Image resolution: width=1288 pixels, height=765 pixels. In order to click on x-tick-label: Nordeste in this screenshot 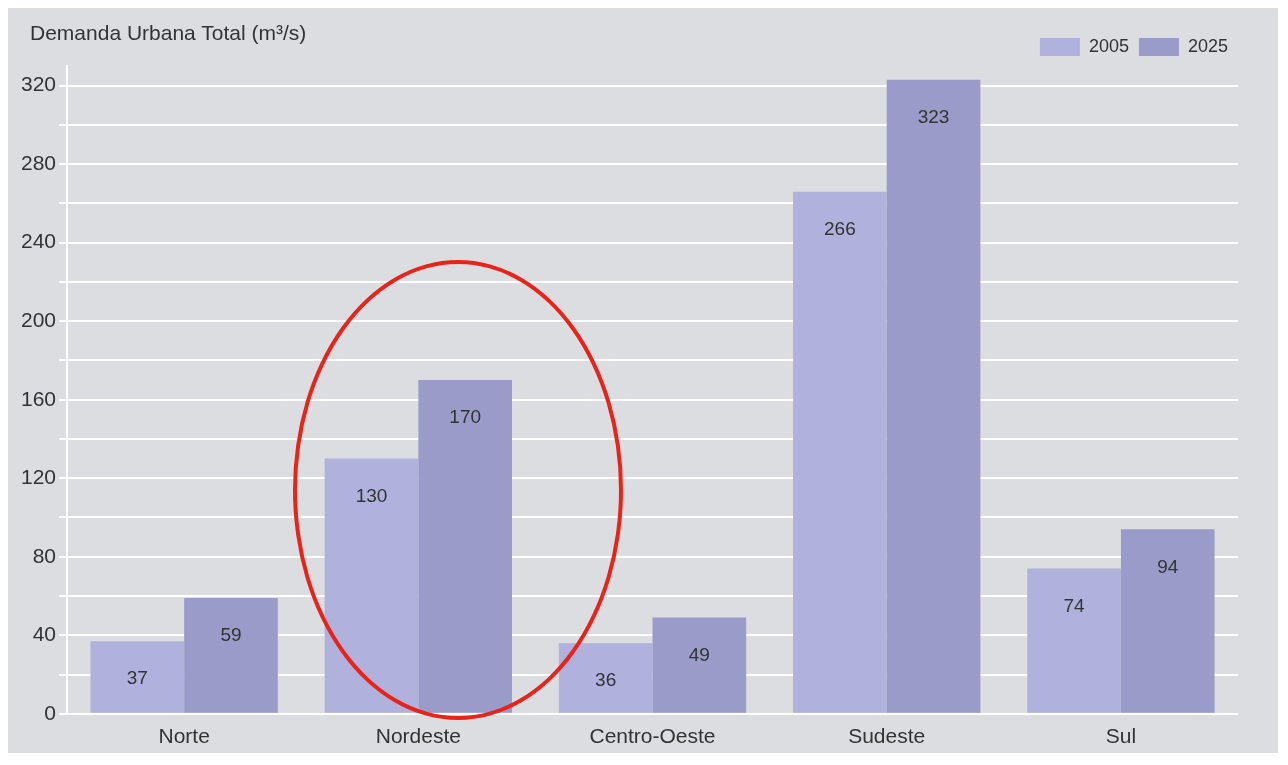, I will do `click(418, 736)`.